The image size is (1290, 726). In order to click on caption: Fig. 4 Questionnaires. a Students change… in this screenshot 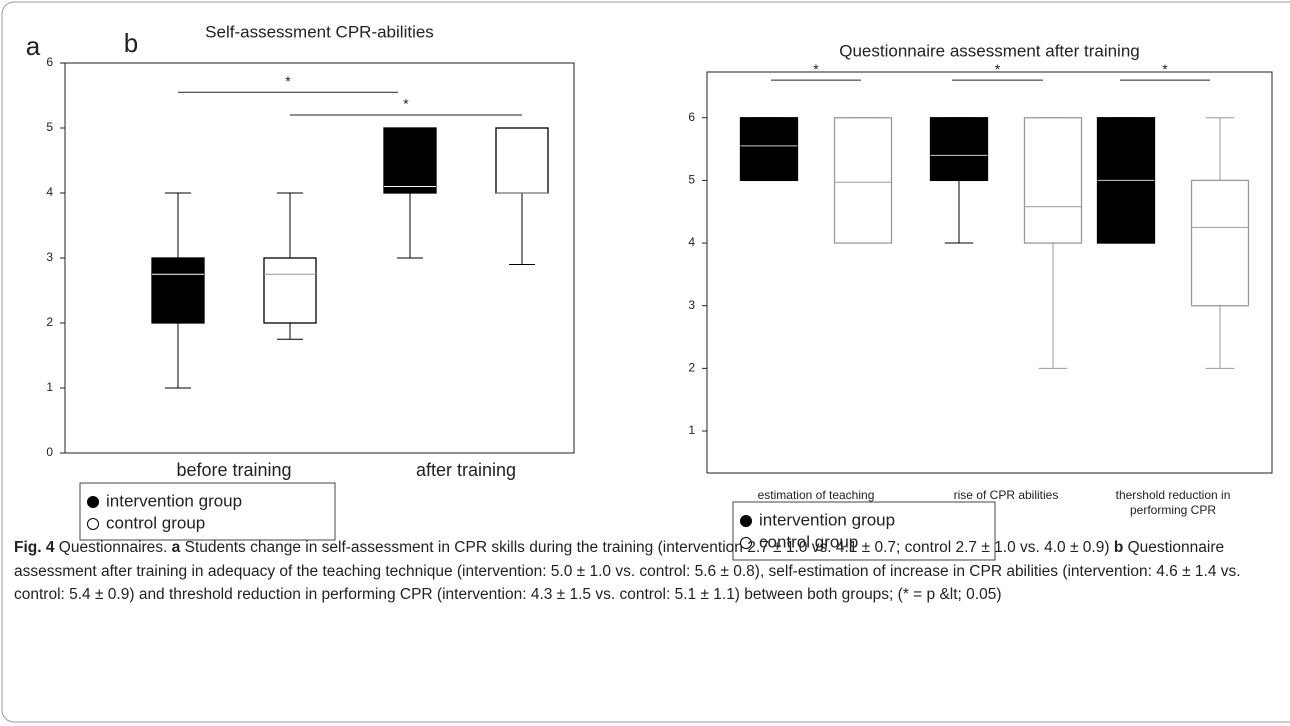, I will do `click(645, 571)`.